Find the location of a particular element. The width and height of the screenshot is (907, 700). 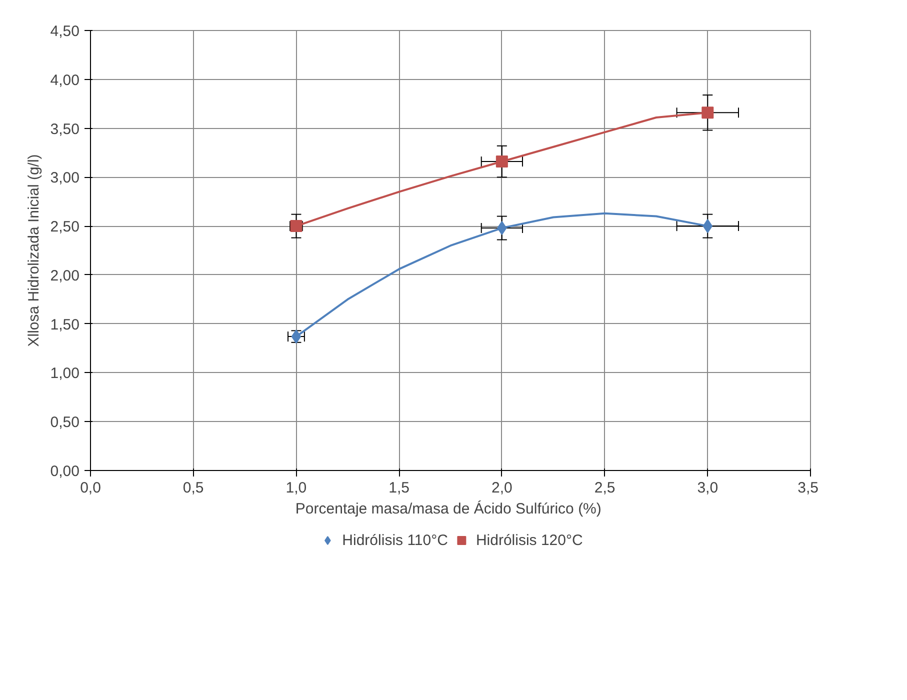

y-tick-label: 3,50 is located at coordinates (65, 129).